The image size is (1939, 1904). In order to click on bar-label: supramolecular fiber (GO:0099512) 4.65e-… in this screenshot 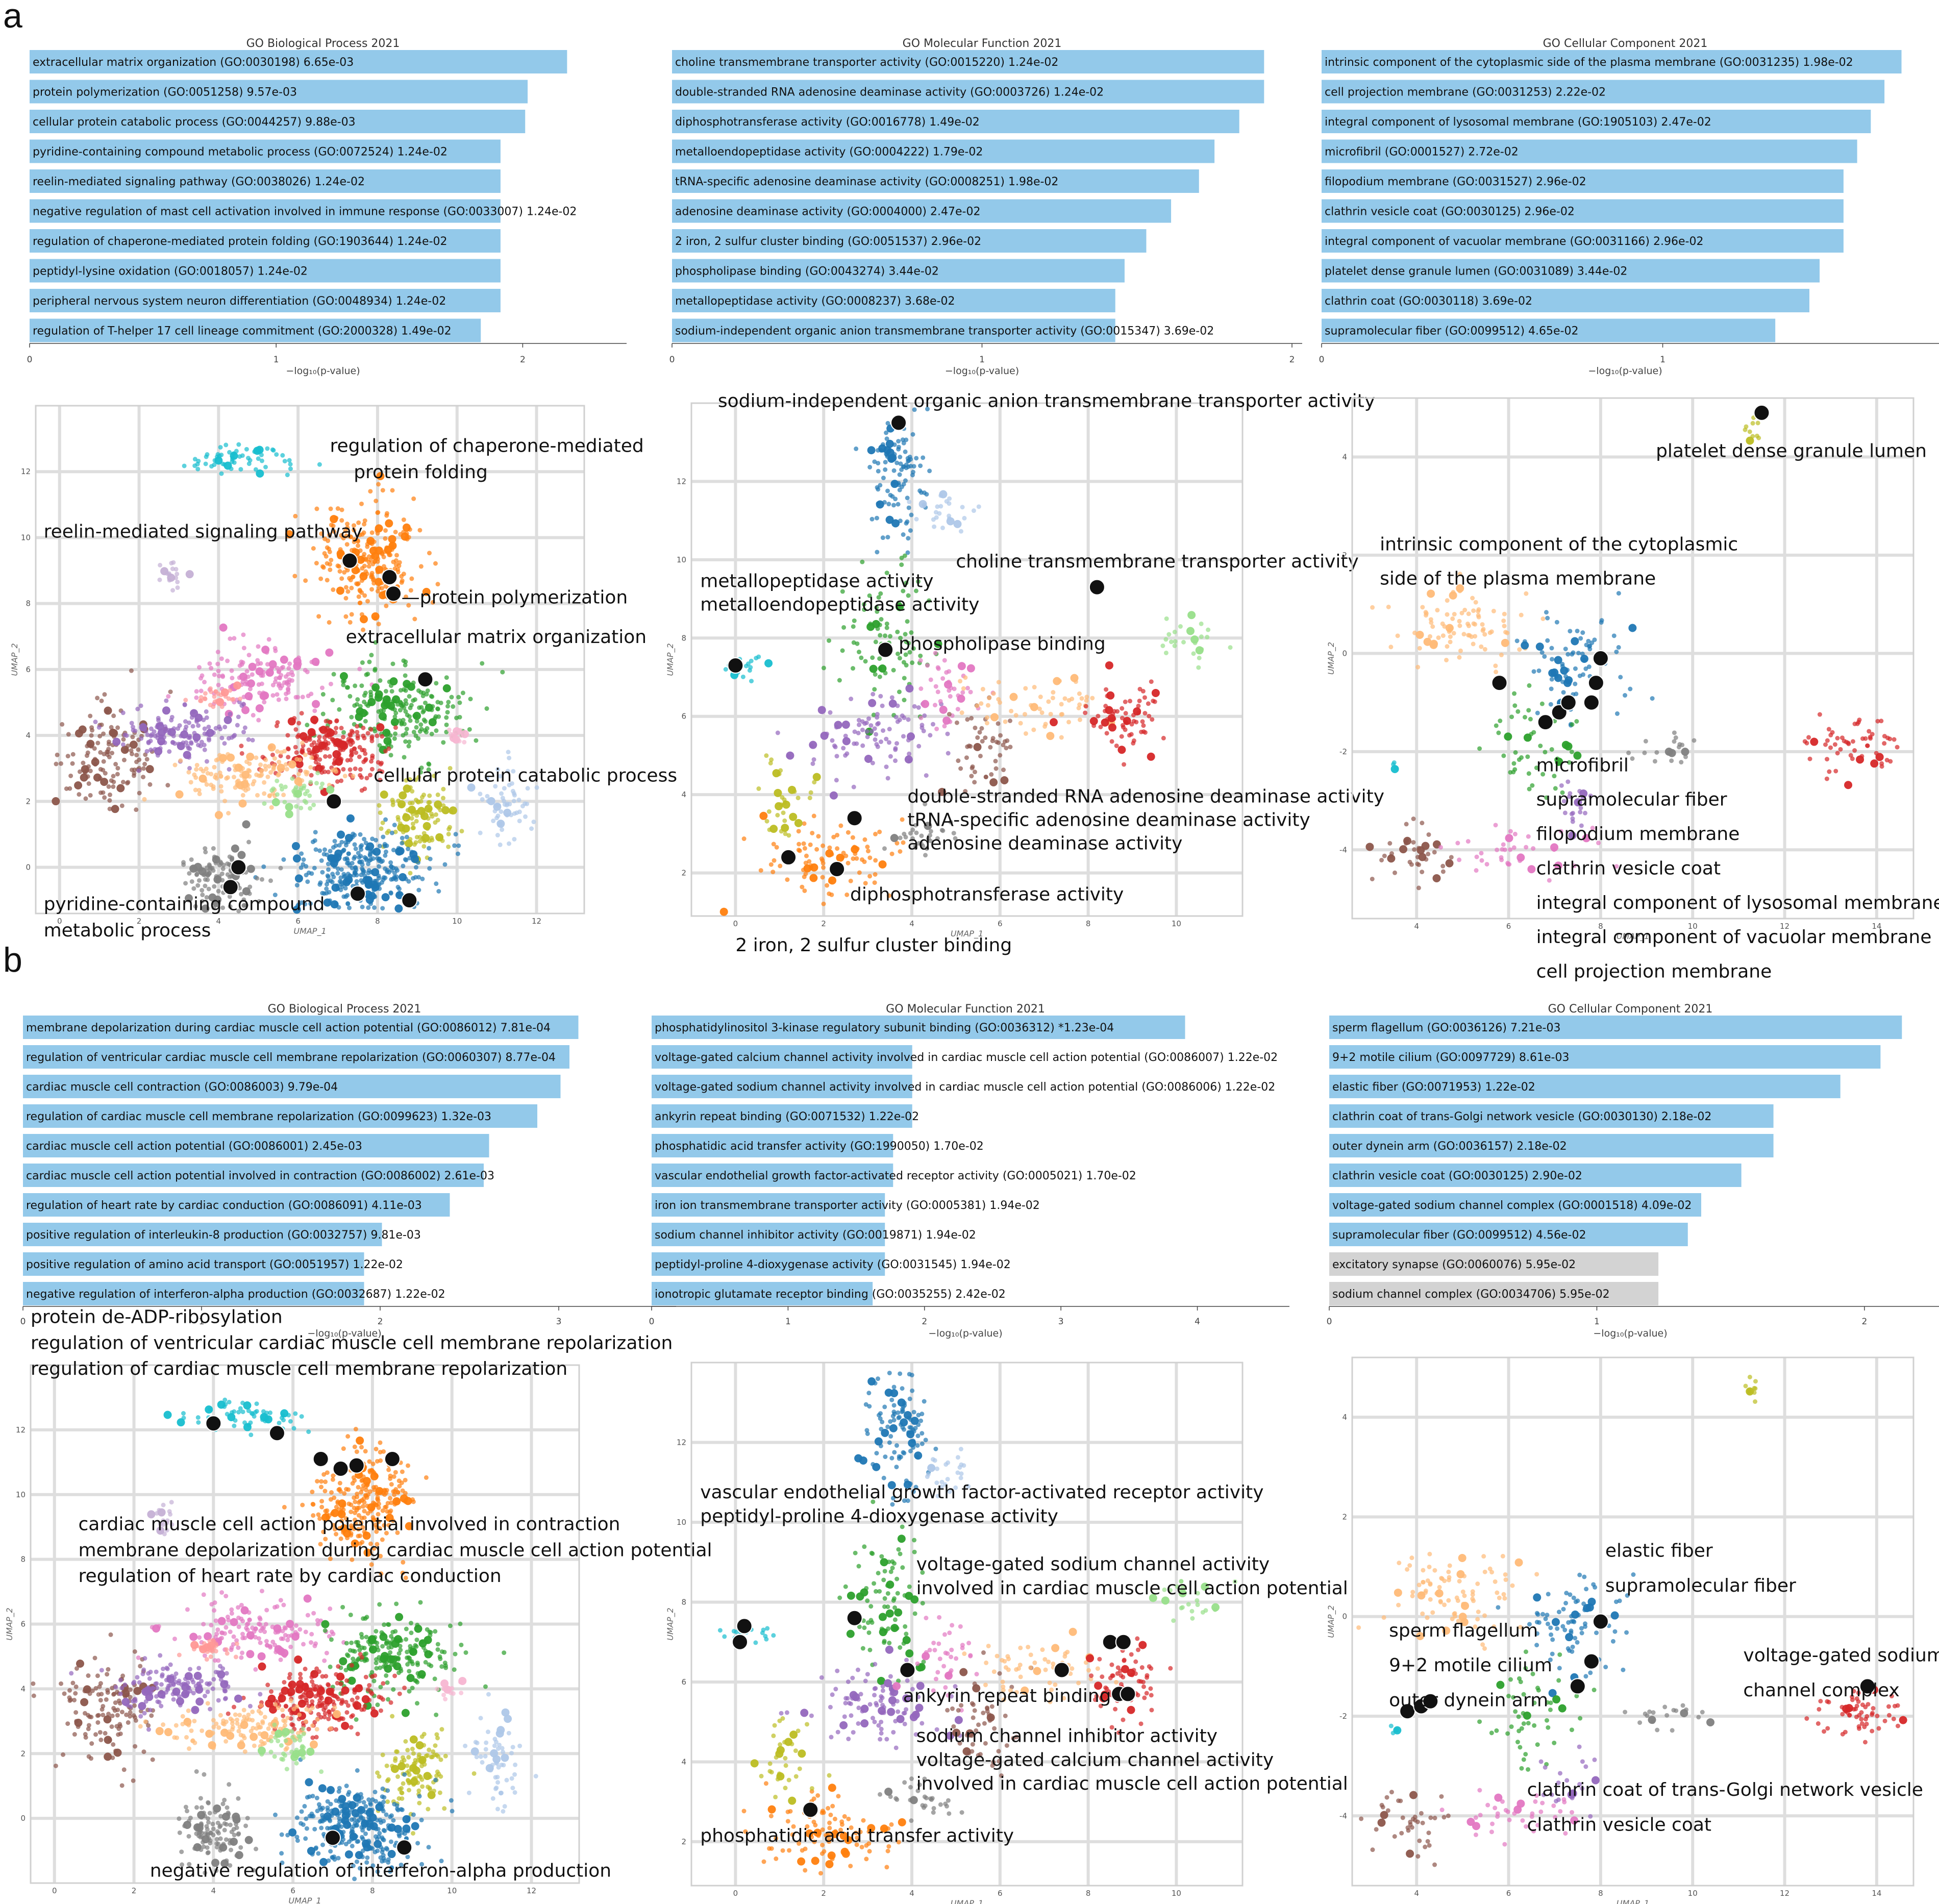, I will do `click(1452, 331)`.